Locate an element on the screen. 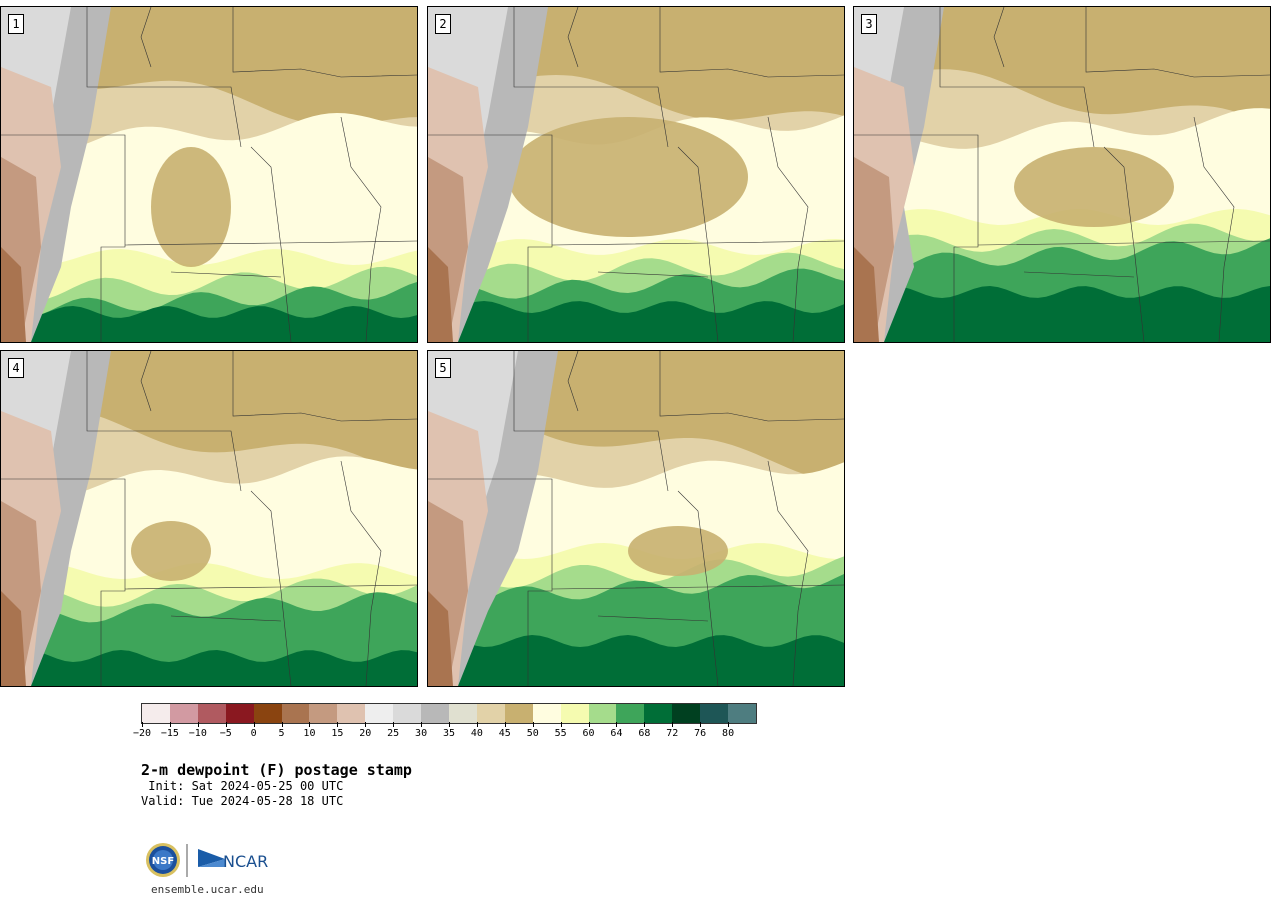  colorbar-tick-label: 50 is located at coordinates (532, 733).